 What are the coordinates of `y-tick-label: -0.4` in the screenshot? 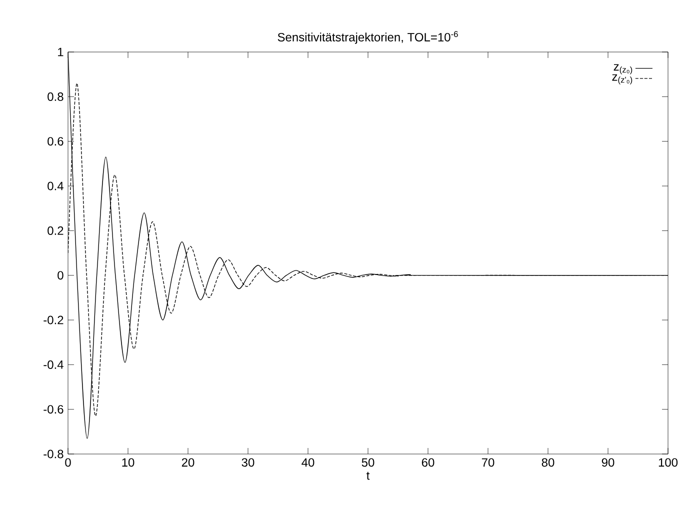 It's located at (54, 364).